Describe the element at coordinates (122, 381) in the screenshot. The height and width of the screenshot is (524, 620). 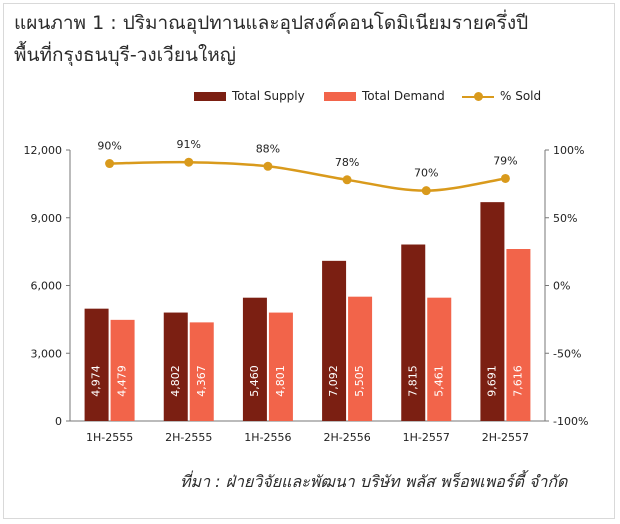
I see `bar-label-demand: 4,479` at that location.